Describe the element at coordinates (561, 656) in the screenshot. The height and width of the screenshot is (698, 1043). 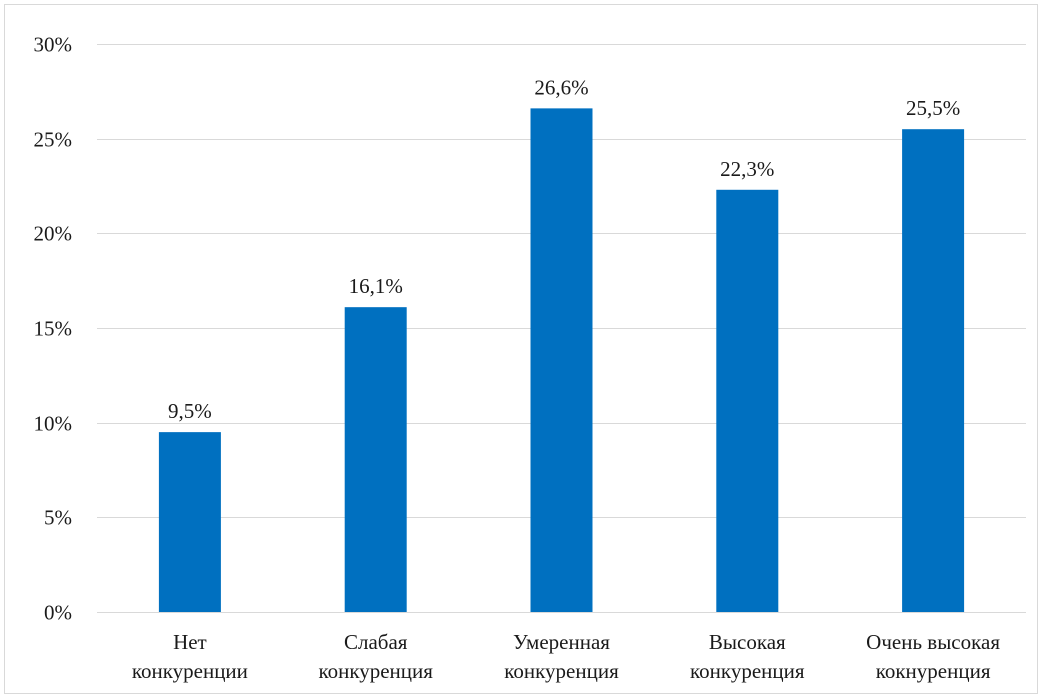
I see `category-label-3: Умеренная конкуренция` at that location.